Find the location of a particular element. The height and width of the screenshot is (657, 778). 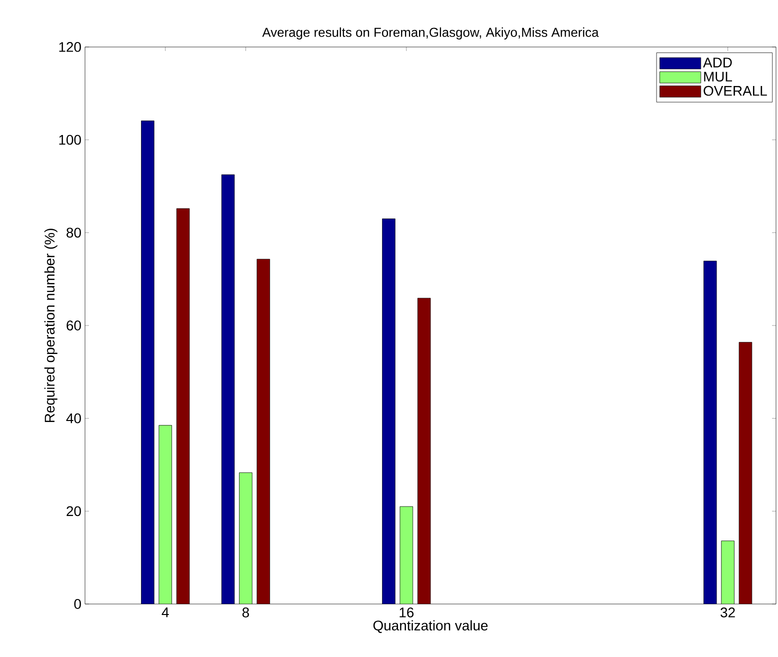

x-tick-label: 16 is located at coordinates (407, 613).